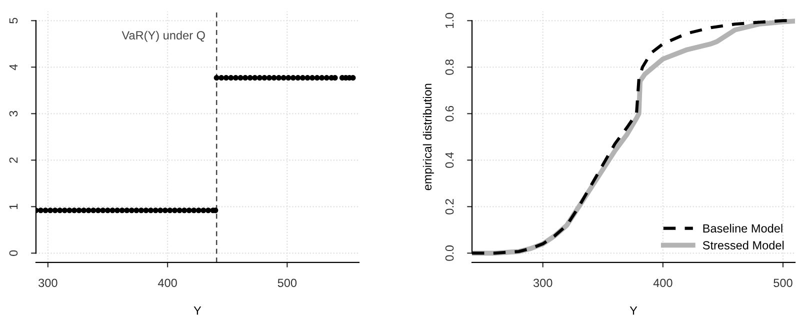 Image resolution: width=799 pixels, height=324 pixels. I want to click on y-tick-label: 2, so click(13, 160).